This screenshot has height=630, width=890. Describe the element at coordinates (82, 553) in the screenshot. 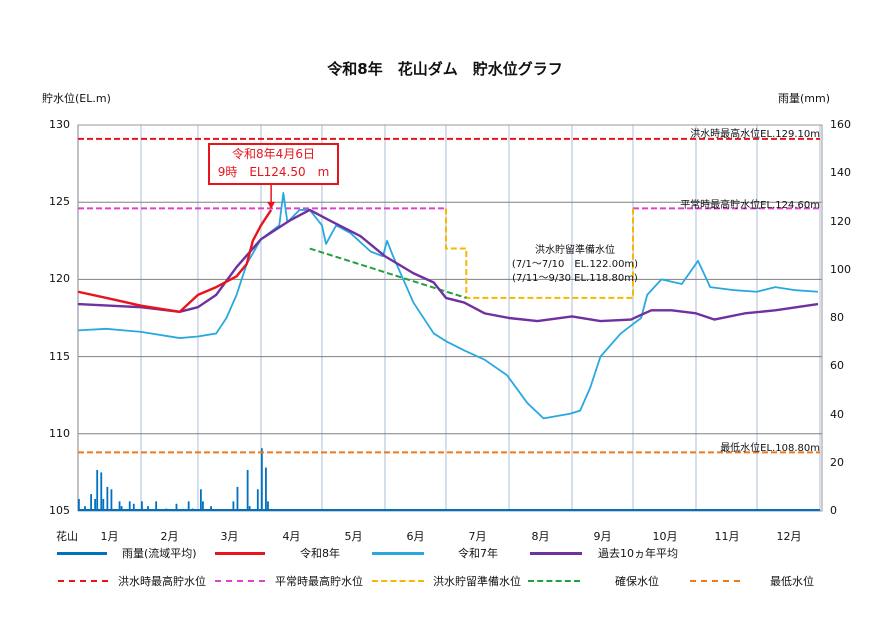

I see `legend-swatch-rainfall` at that location.